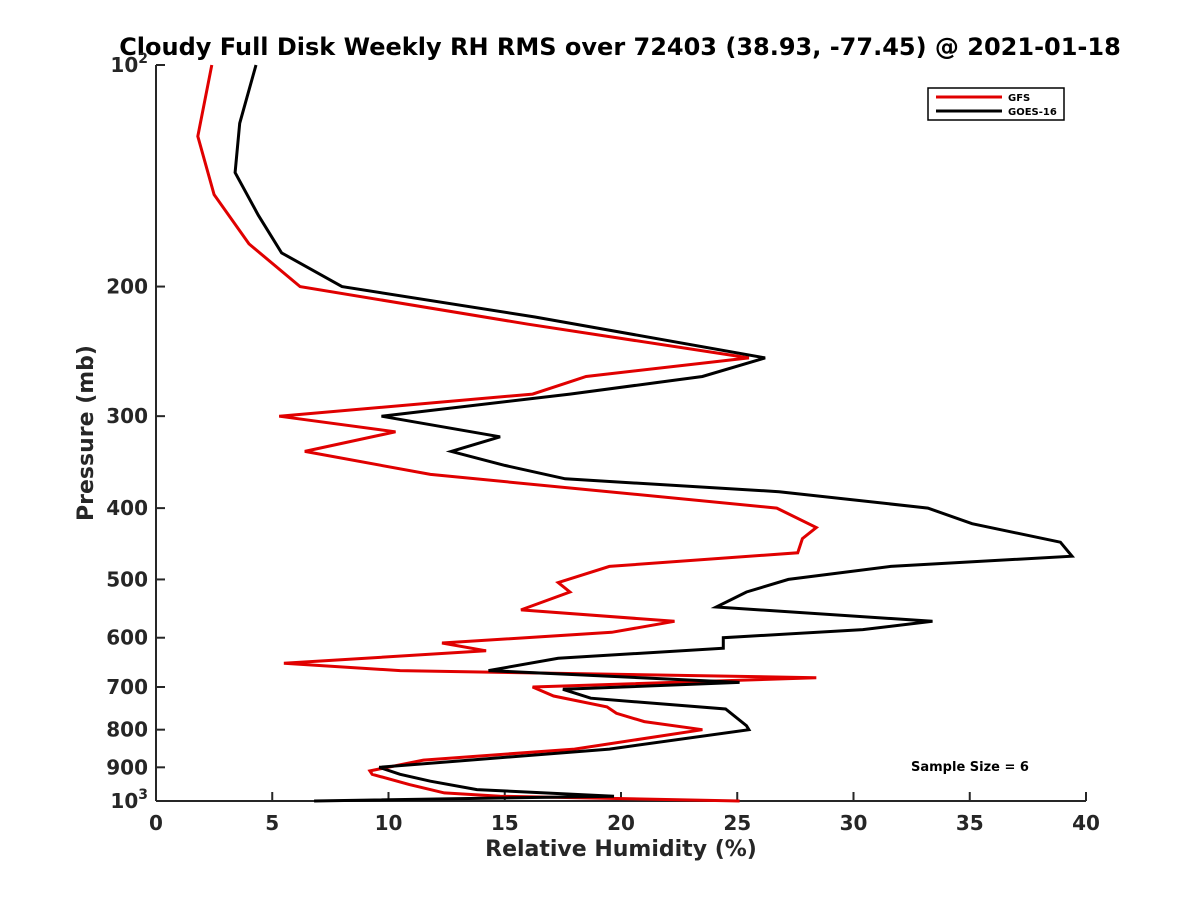 This screenshot has width=1200, height=900. I want to click on y-tick-label: 400, so click(127, 508).